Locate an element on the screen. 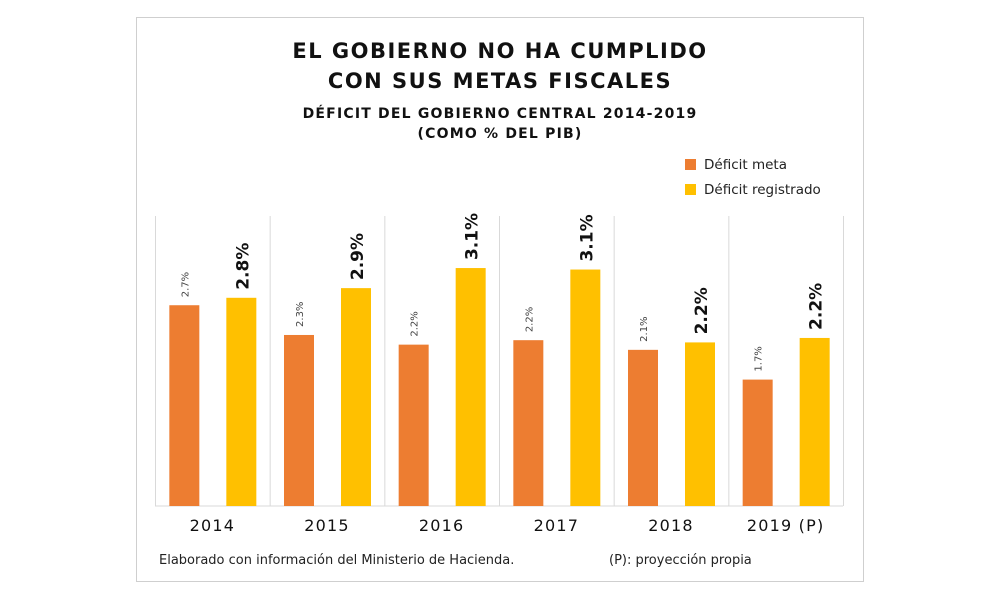 The image size is (1000, 600). x-tick-label-4: 2018 is located at coordinates (671, 525).